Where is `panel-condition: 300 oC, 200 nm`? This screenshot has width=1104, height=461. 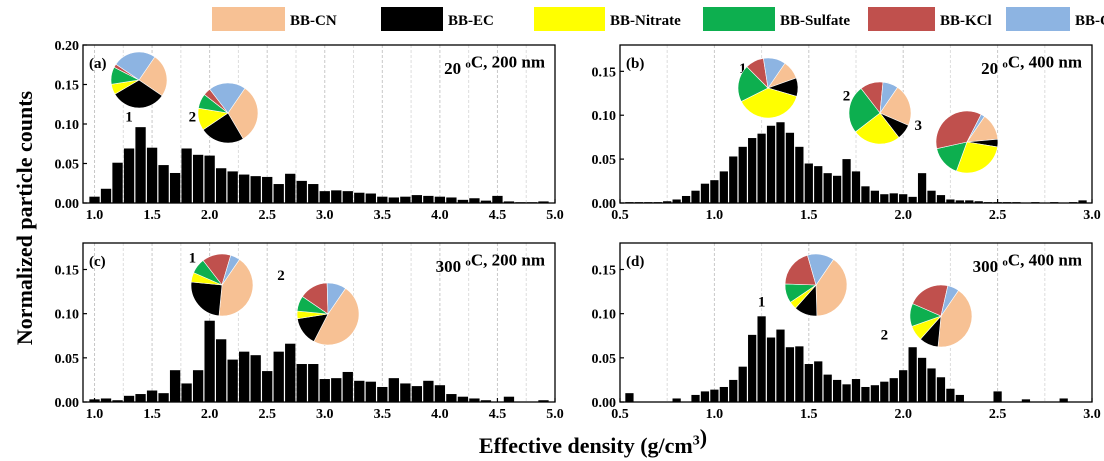
panel-condition: 300 oC, 200 nm is located at coordinates (490, 263).